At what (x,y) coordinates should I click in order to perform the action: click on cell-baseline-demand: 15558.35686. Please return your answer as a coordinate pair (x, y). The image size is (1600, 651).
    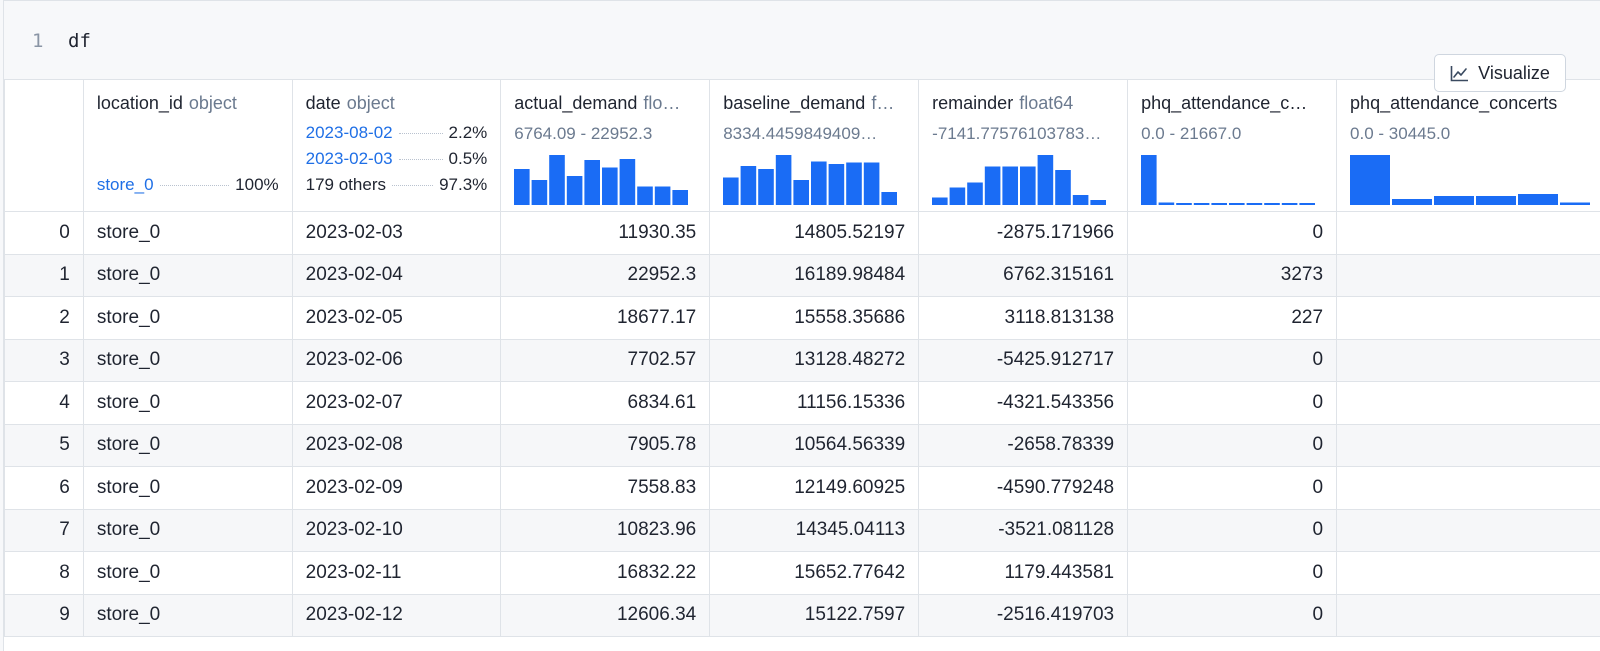
    Looking at the image, I should click on (814, 318).